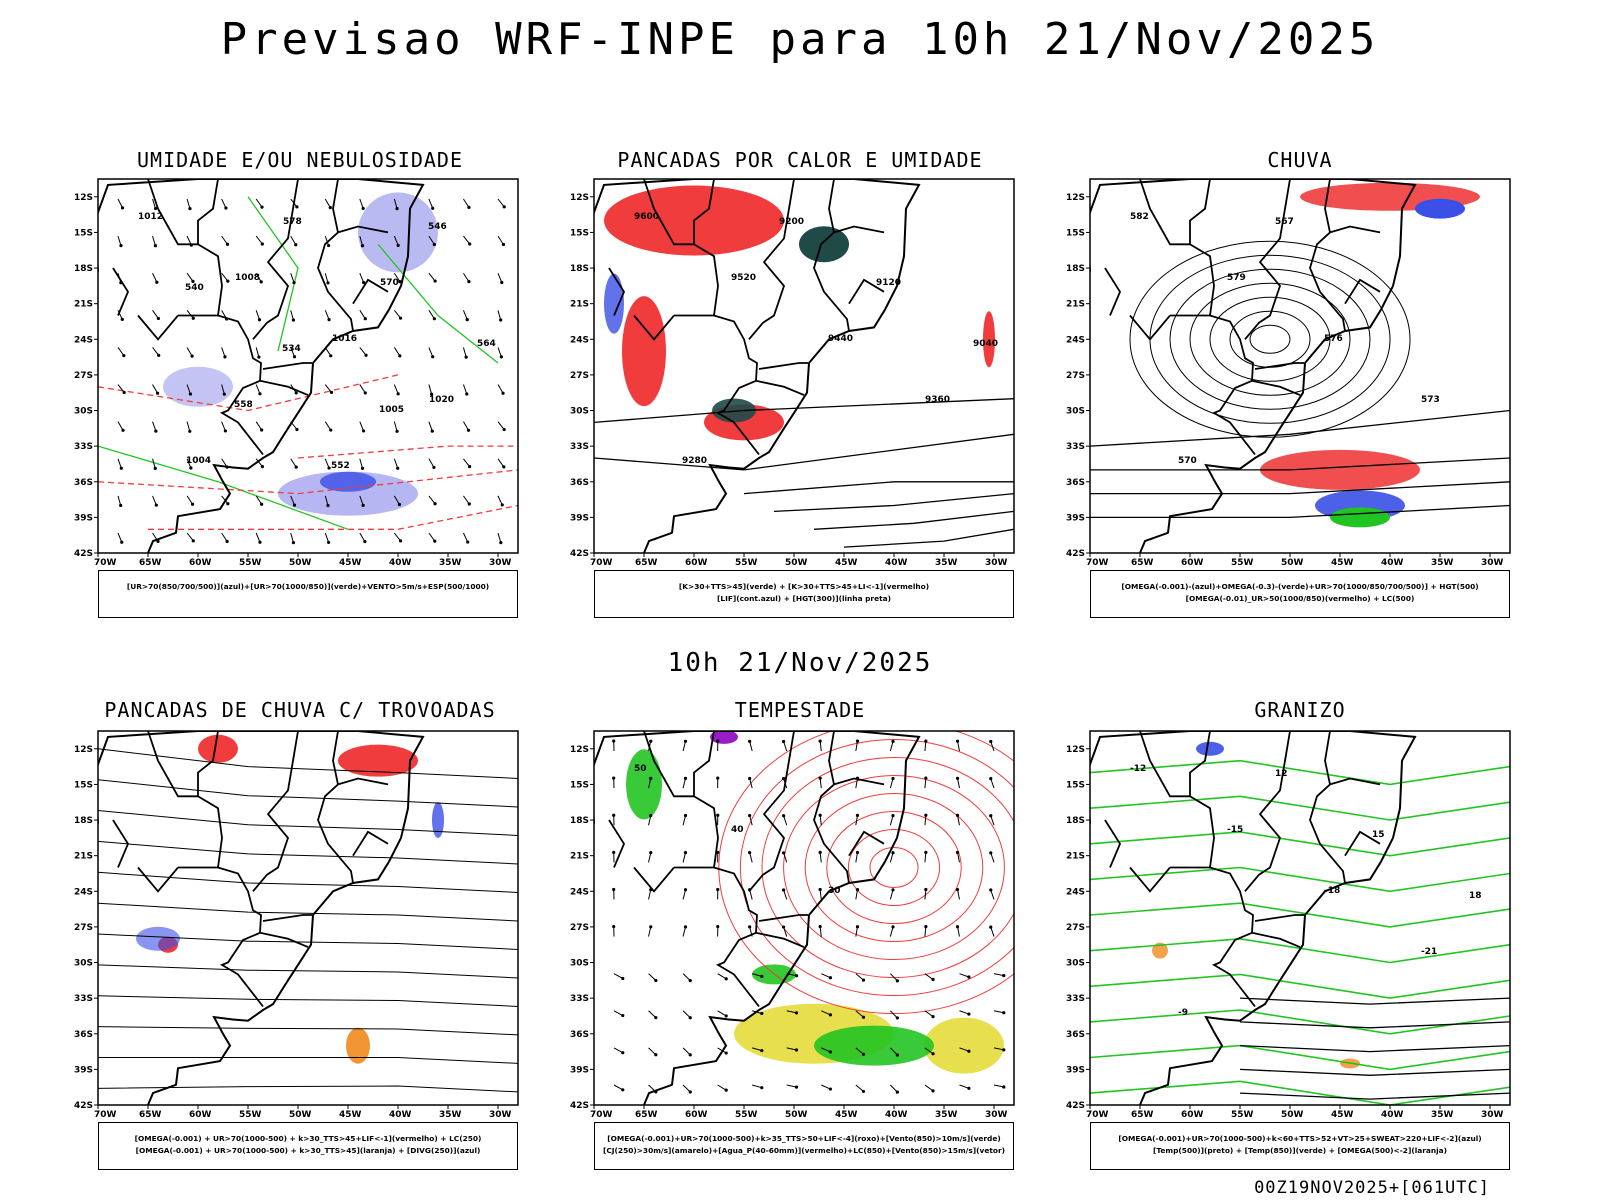  I want to click on contour-label: 546, so click(437, 227).